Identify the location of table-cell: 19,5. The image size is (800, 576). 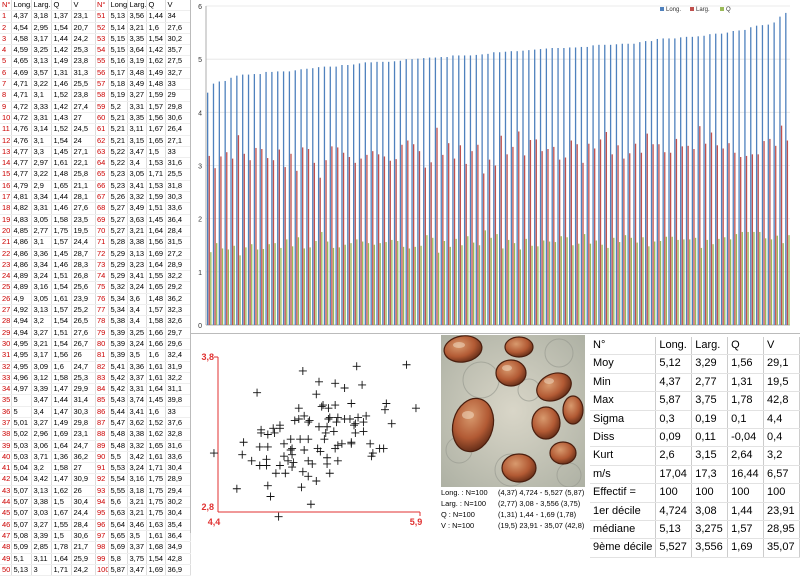
(83, 231).